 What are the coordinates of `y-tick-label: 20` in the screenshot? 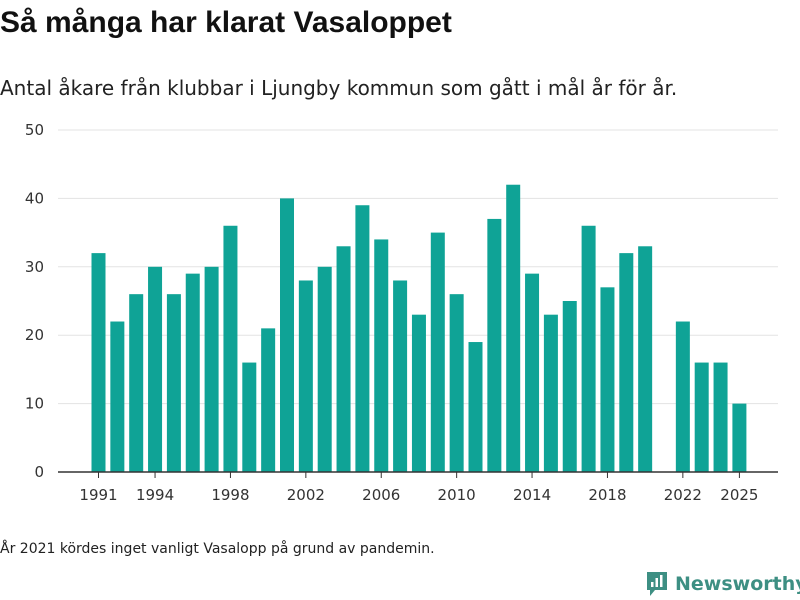 It's located at (34, 335).